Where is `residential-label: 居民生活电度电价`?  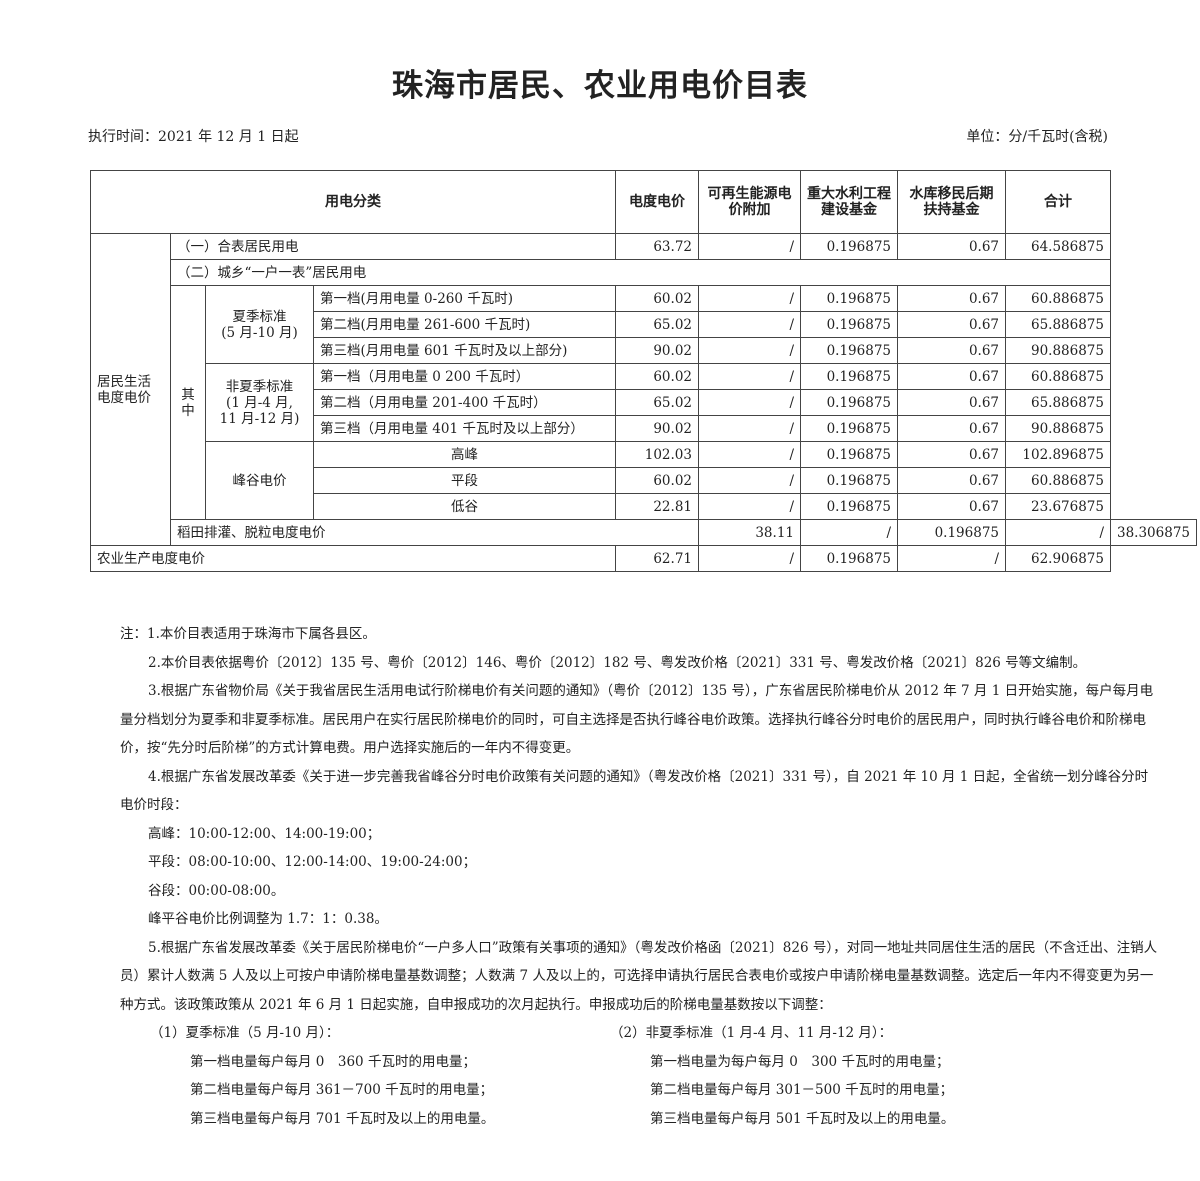
residential-label: 居民生活电度电价 is located at coordinates (130, 389).